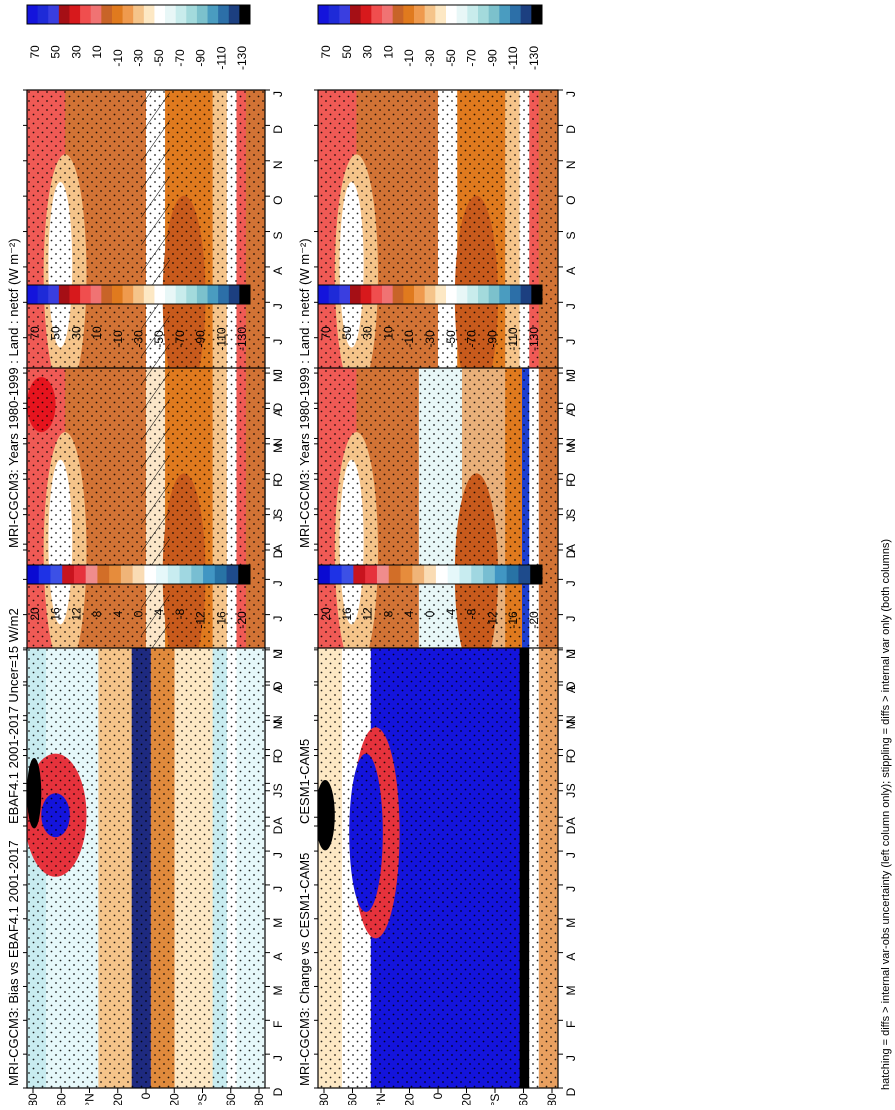  I want to click on stippling, so click(146, 868).